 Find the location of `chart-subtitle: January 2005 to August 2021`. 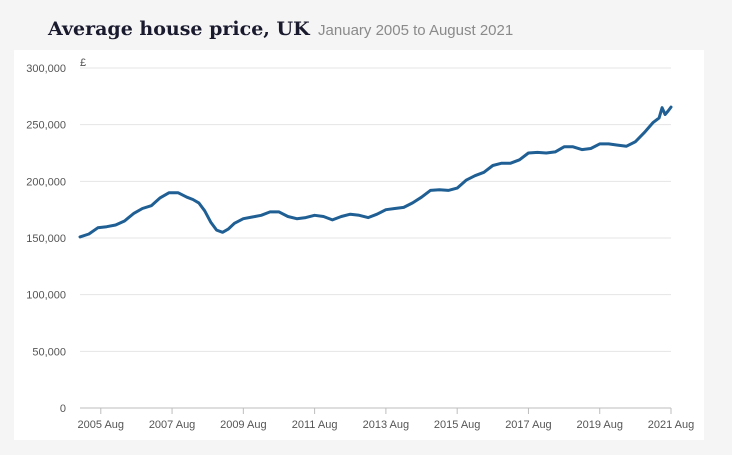

chart-subtitle: January 2005 to August 2021 is located at coordinates (416, 30).